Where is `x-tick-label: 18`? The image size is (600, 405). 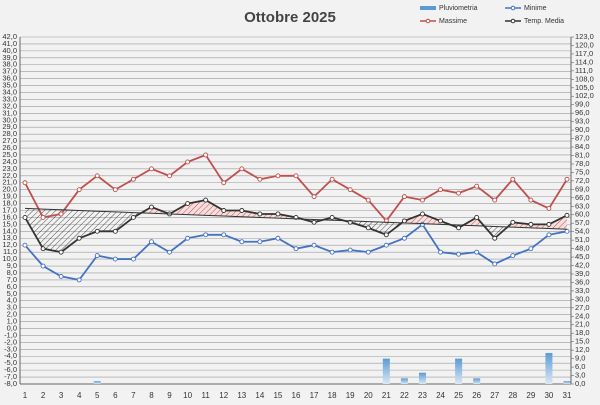
x-tick-label: 18 is located at coordinates (332, 395).